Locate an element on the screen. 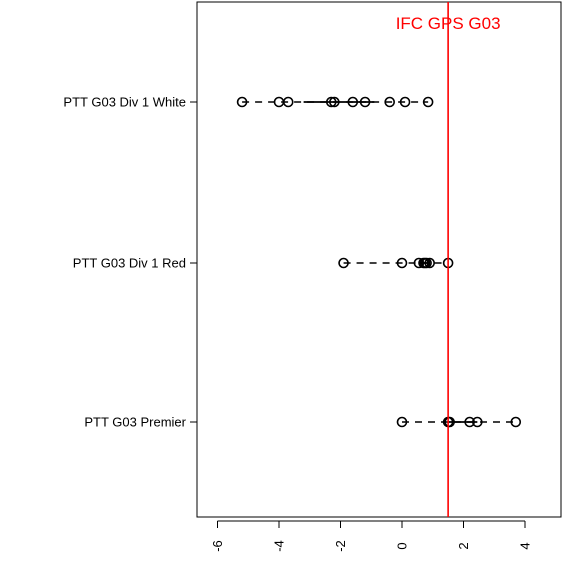 The image size is (564, 567). reference-line-label: IFC GPS G03 is located at coordinates (448, 23).